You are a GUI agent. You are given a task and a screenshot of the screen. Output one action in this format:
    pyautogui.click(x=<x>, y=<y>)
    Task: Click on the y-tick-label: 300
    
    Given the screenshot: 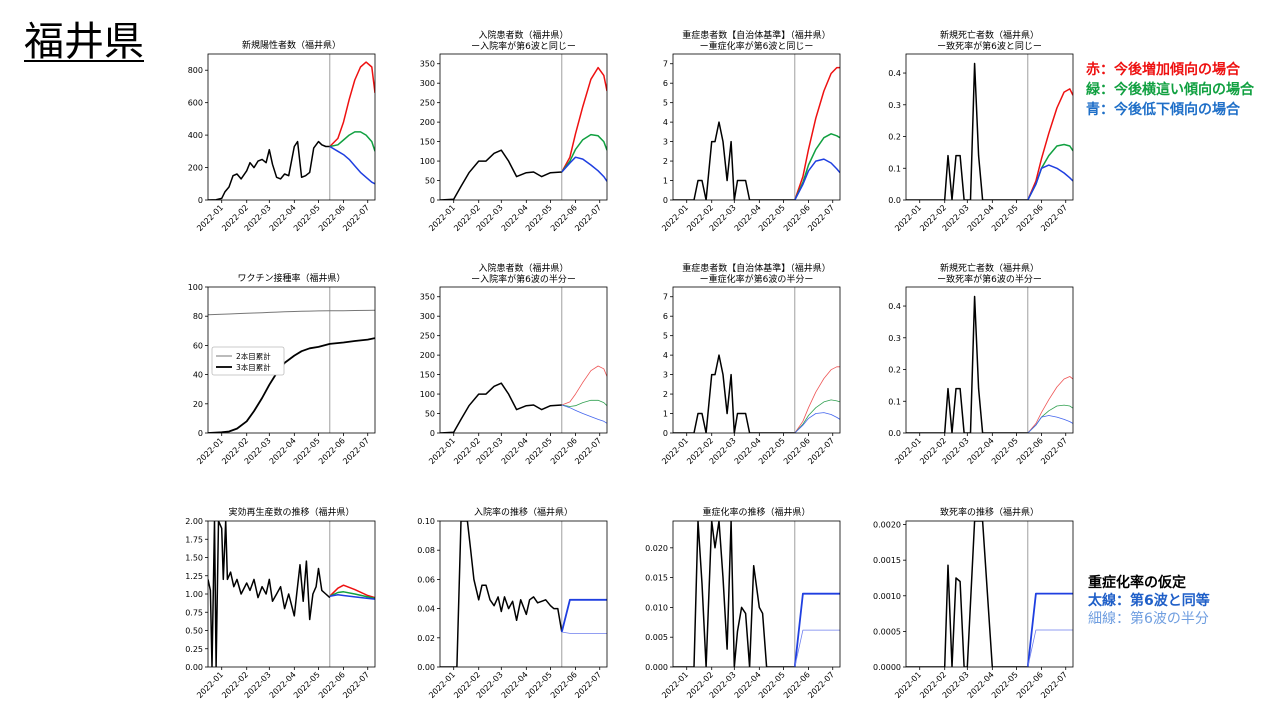 What is the action you would take?
    pyautogui.click(x=427, y=83)
    